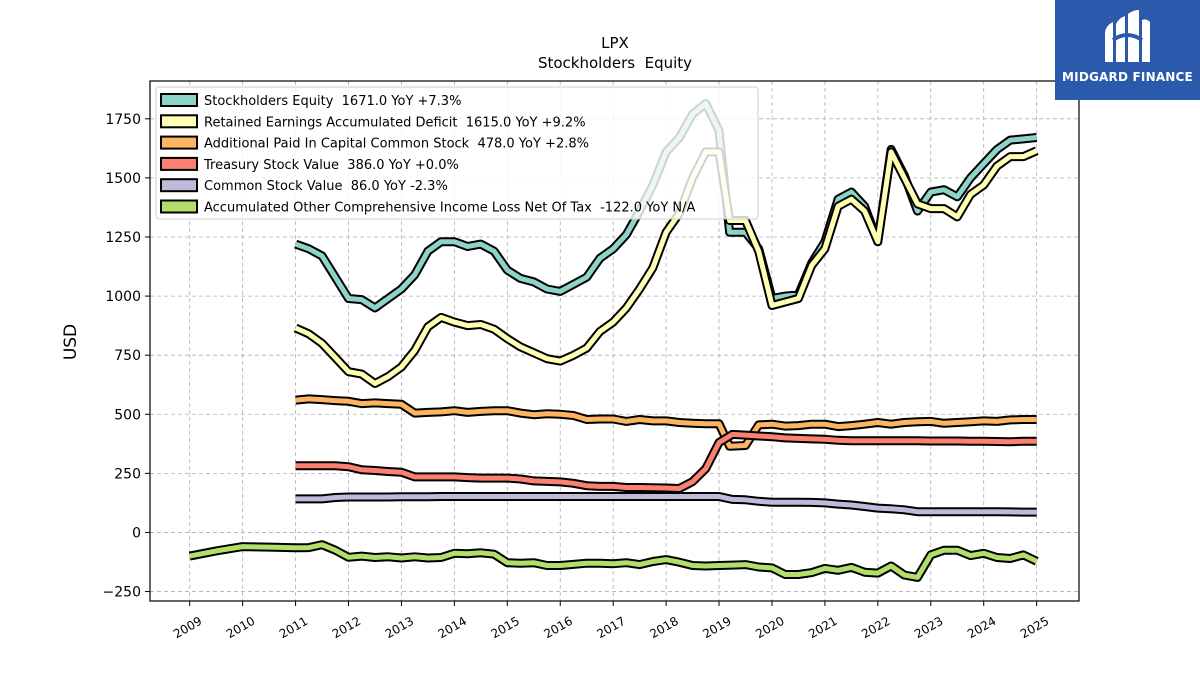 The image size is (1200, 675). I want to click on x-tick-label: 2016, so click(558, 627).